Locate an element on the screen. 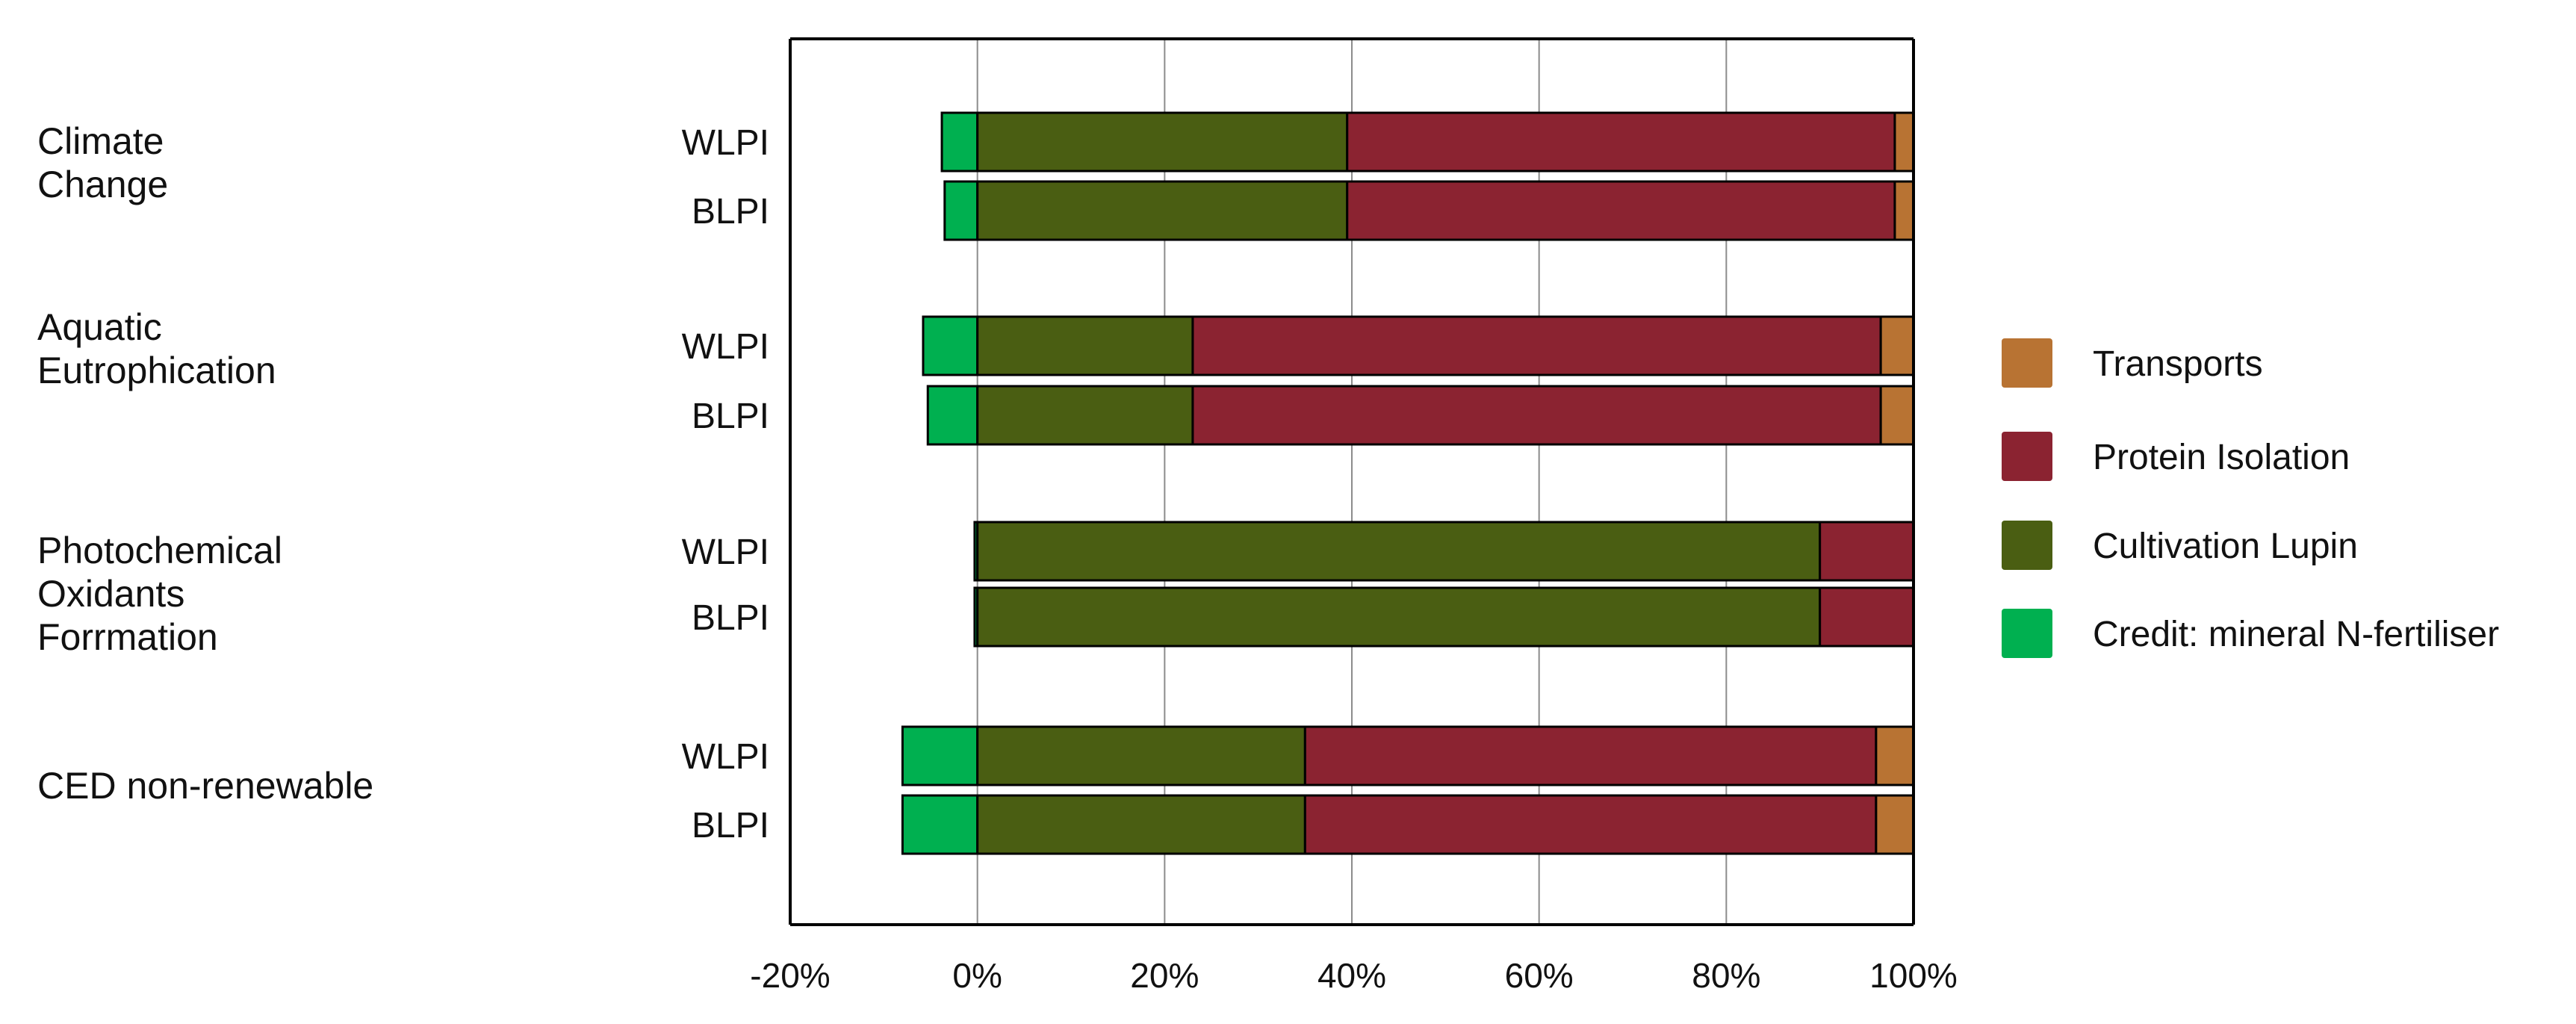 The image size is (2576, 1024). legend-label: Transports is located at coordinates (2178, 364).